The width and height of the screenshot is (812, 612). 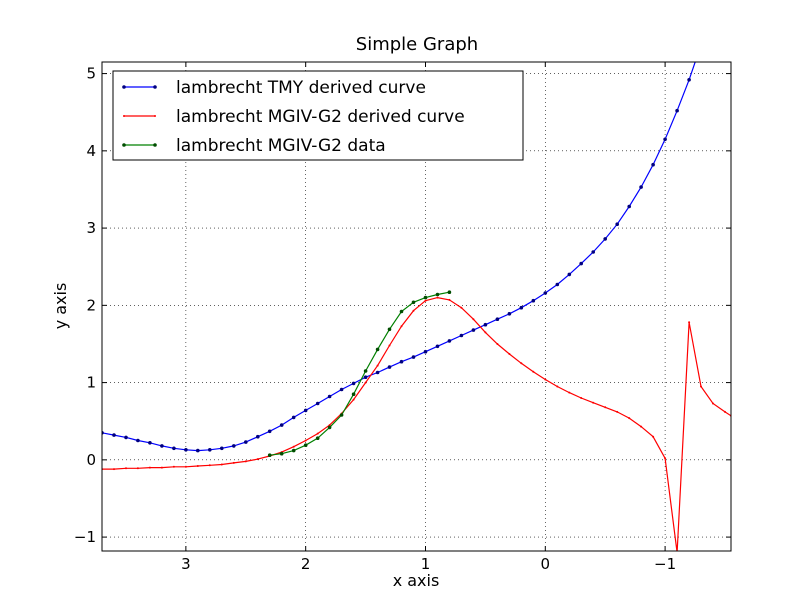 What do you see at coordinates (91, 74) in the screenshot?
I see `y-tick-label: 5` at bounding box center [91, 74].